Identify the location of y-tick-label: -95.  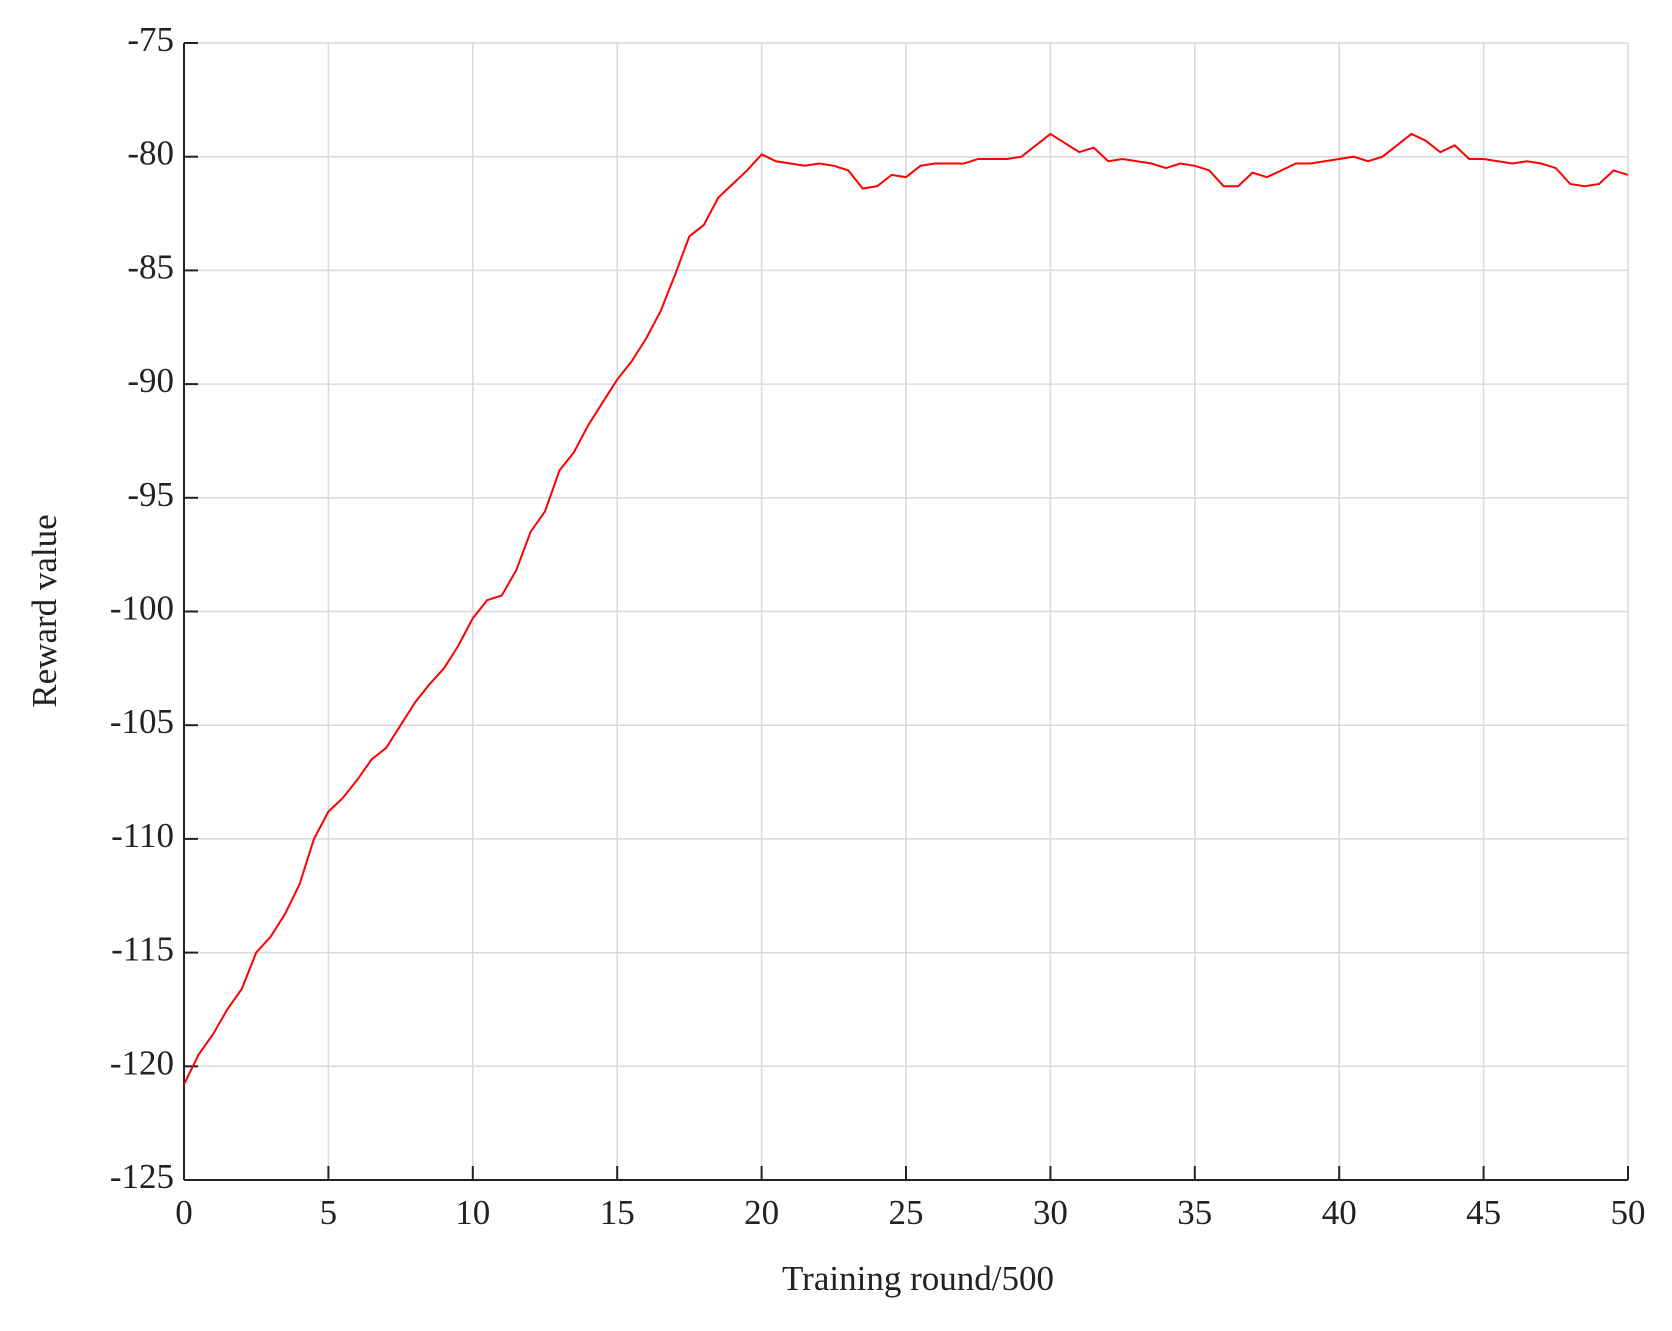
(150, 494).